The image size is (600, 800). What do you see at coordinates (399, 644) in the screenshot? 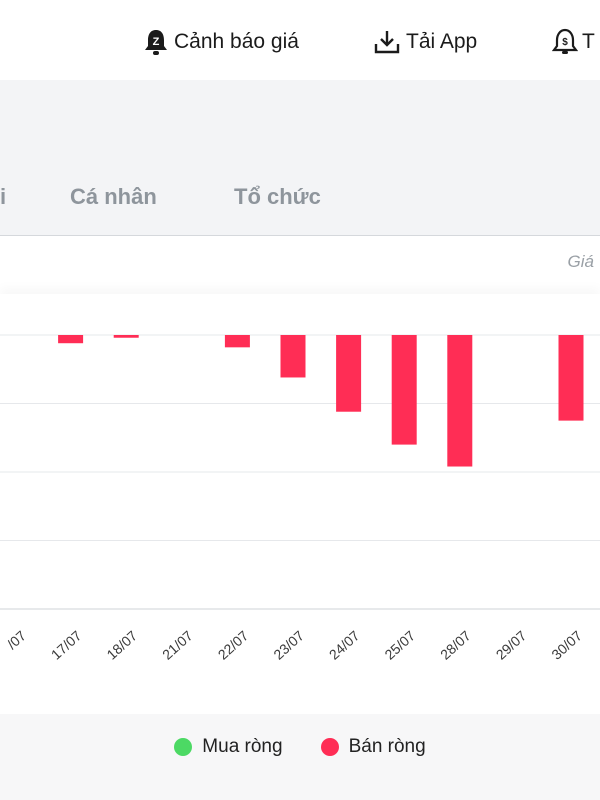
I see `x-tick-label: 25/07` at bounding box center [399, 644].